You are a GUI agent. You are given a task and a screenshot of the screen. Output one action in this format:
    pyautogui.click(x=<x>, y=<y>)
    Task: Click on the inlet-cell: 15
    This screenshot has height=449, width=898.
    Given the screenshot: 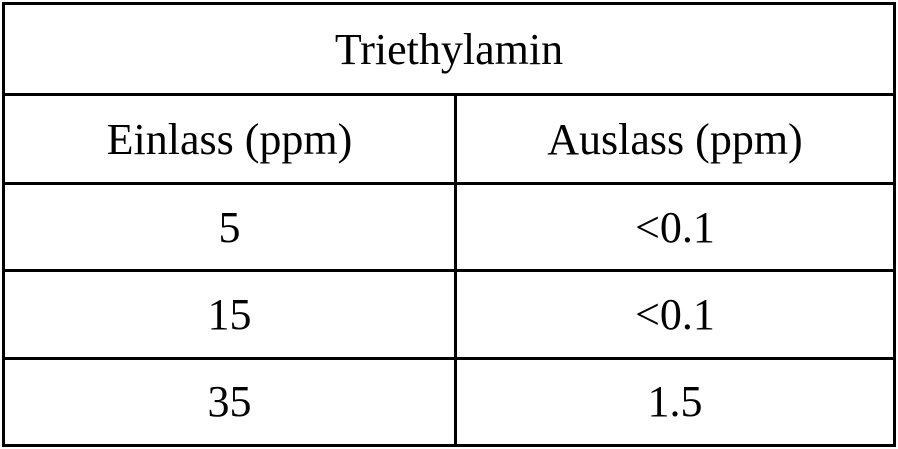 What is the action you would take?
    pyautogui.click(x=230, y=314)
    